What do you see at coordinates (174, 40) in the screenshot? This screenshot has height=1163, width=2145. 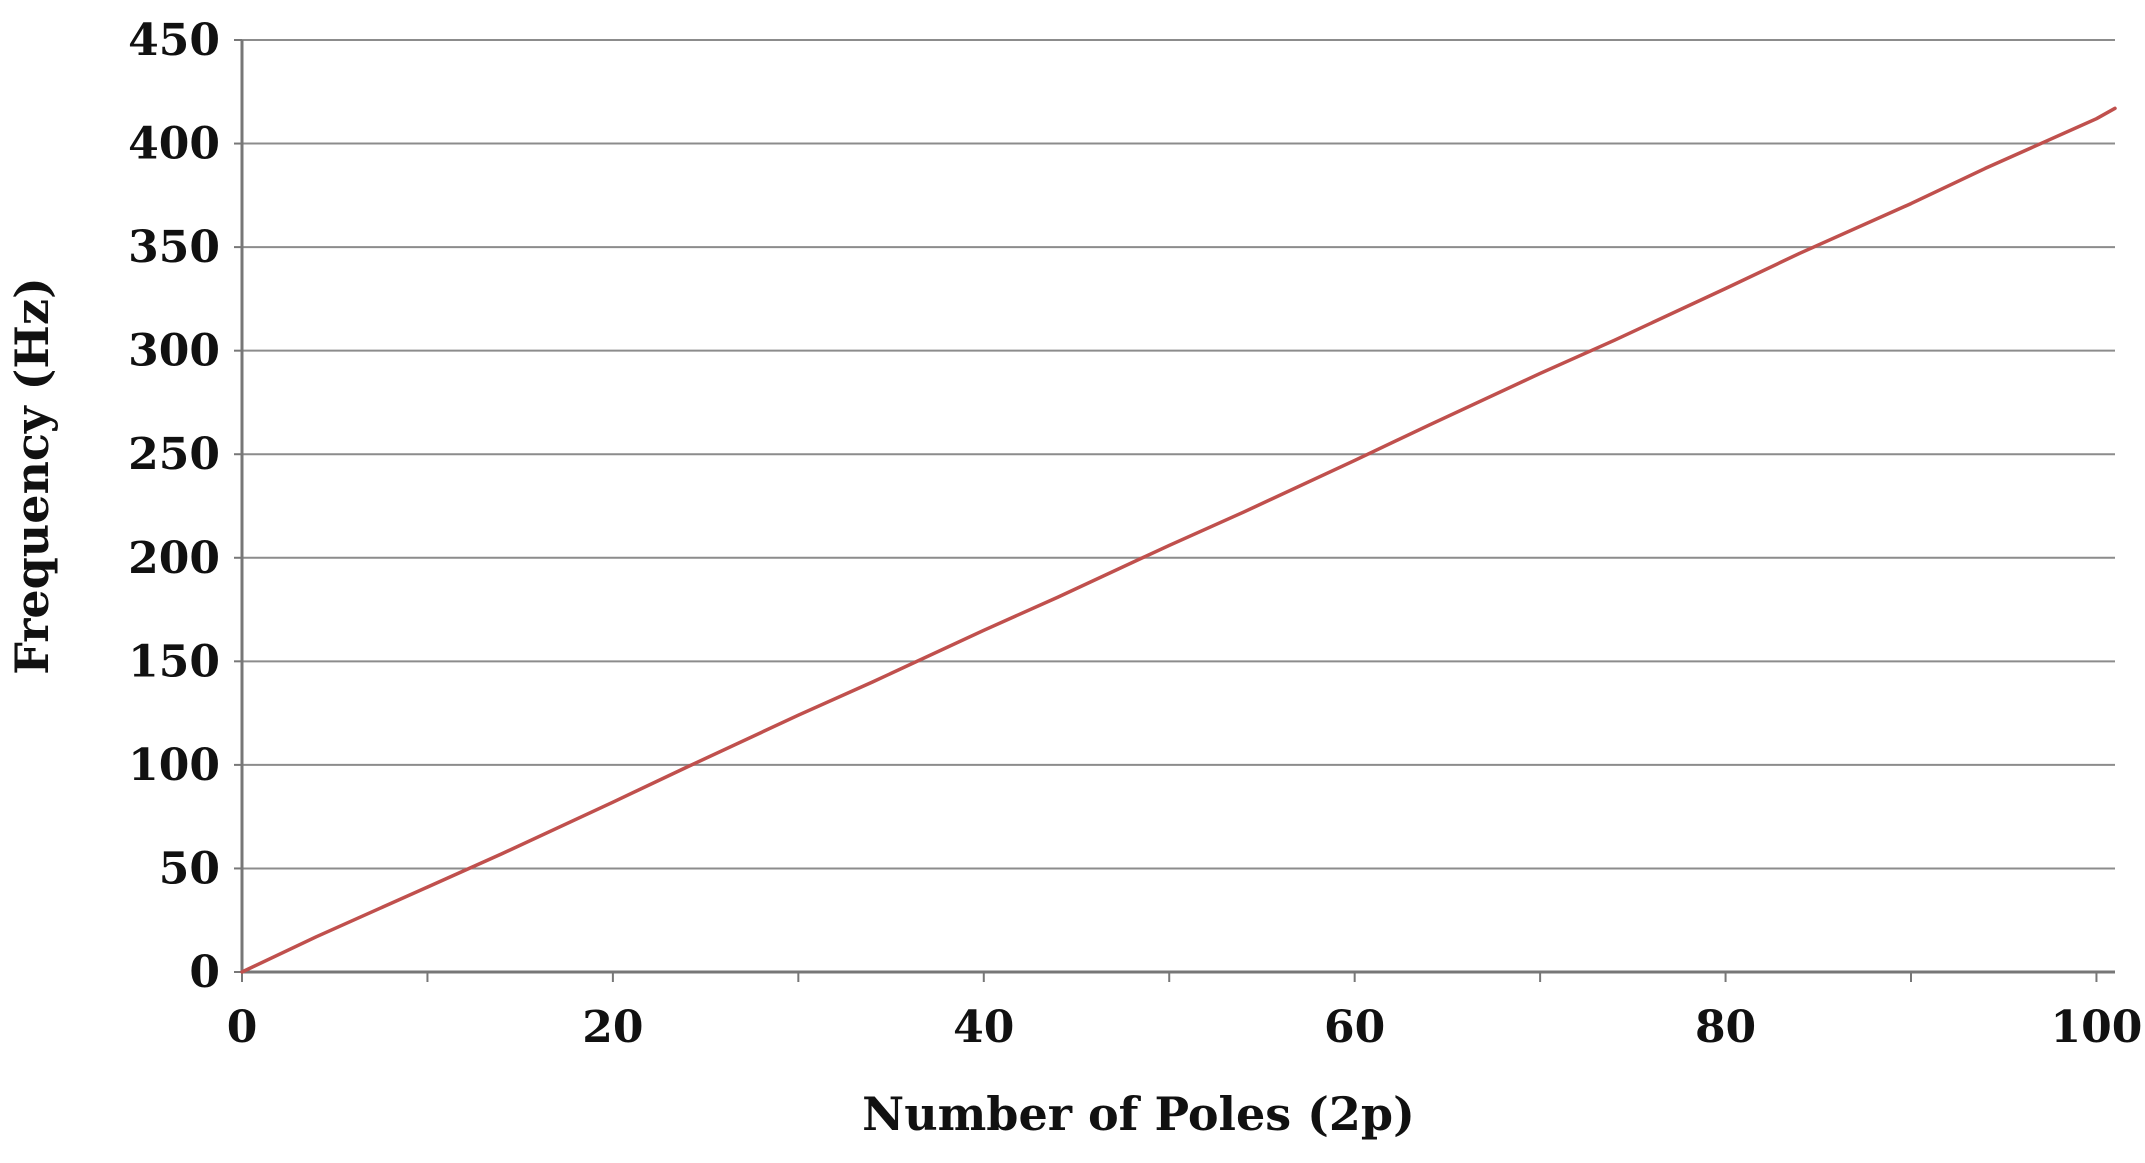 I see `y-tick-label-9: 450` at bounding box center [174, 40].